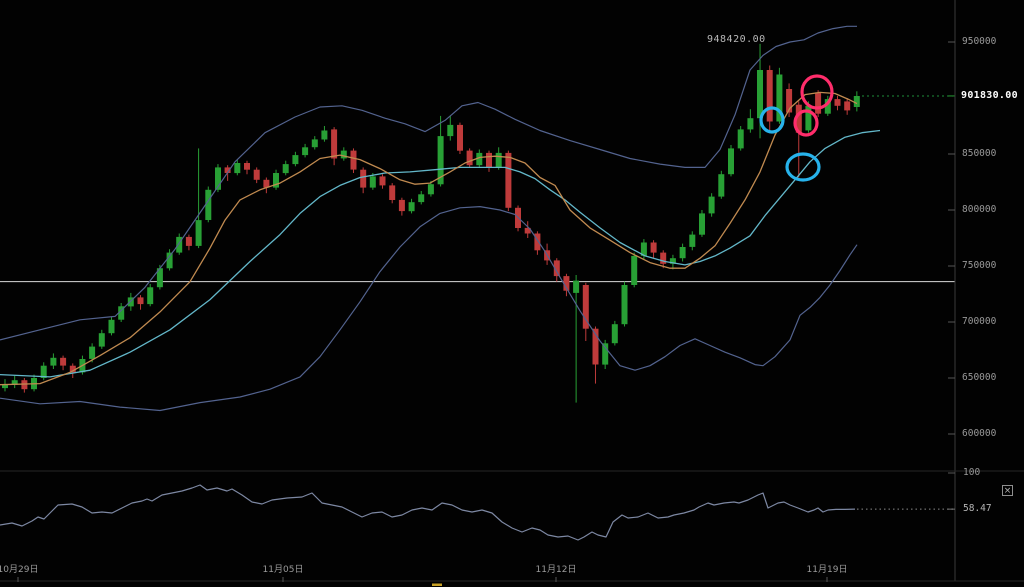 The width and height of the screenshot is (1024, 587). What do you see at coordinates (979, 433) in the screenshot?
I see `price-axis-label: 600000` at bounding box center [979, 433].